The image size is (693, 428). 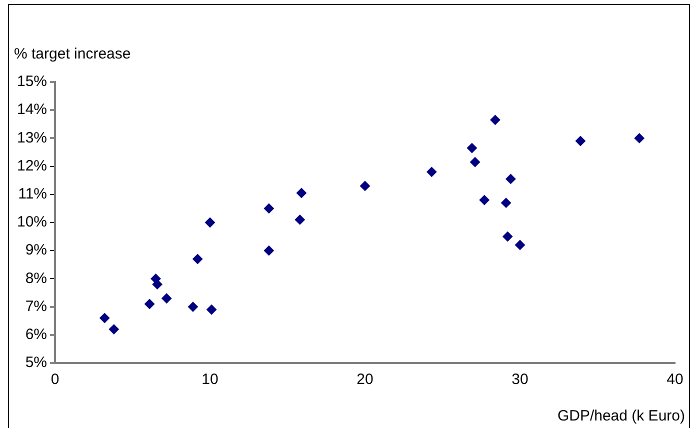 I want to click on x-tick-label: 30, so click(x=520, y=379).